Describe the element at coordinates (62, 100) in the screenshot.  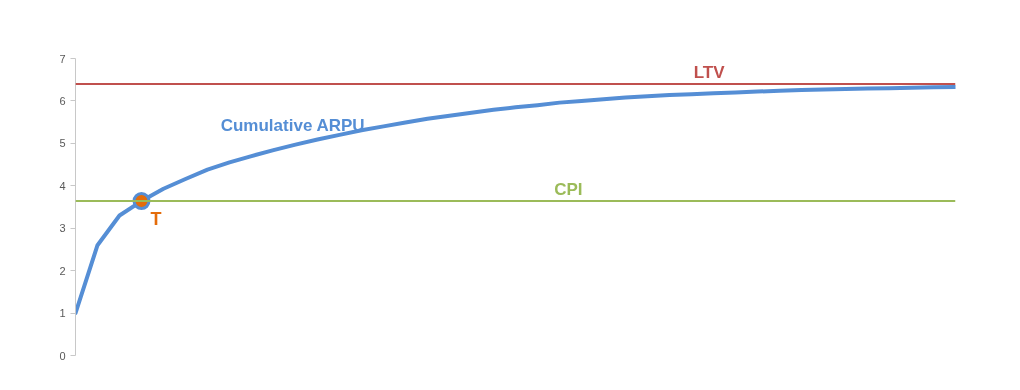
I see `y-tick-label: 6` at that location.